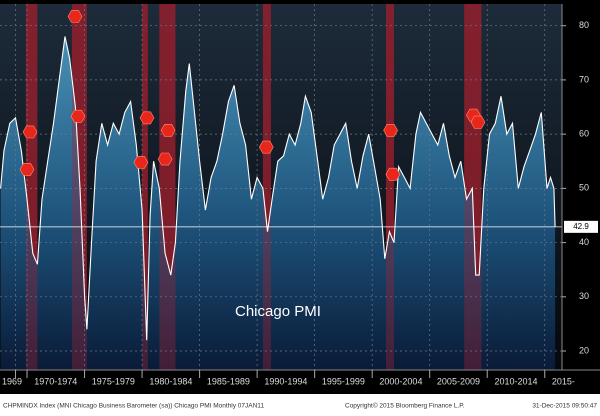 The width and height of the screenshot is (600, 416). I want to click on x-tick-label: 1975-1979, so click(113, 381).